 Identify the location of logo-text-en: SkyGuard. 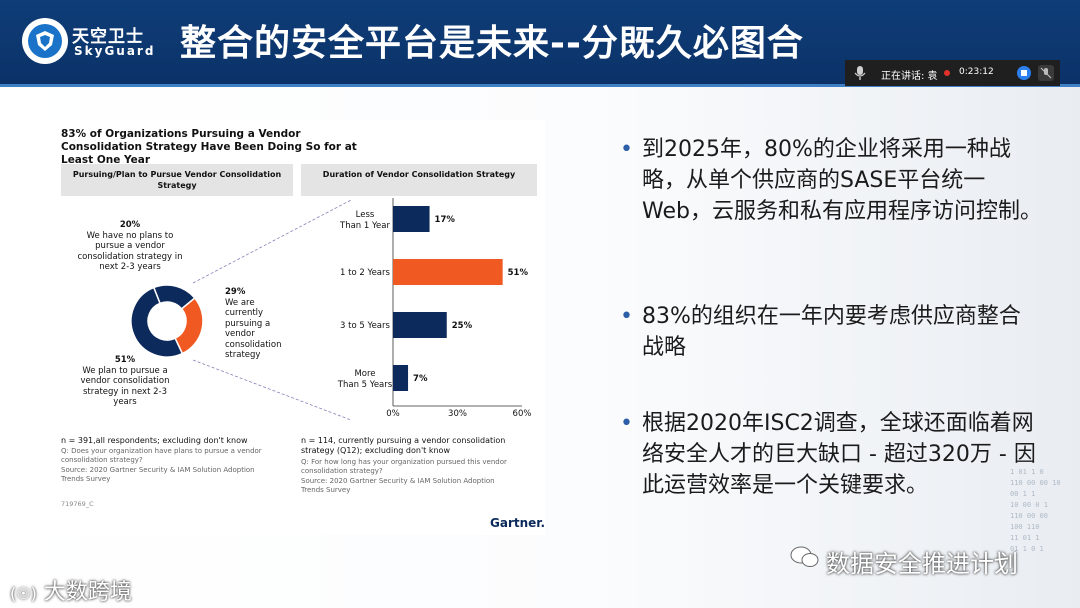
(115, 51).